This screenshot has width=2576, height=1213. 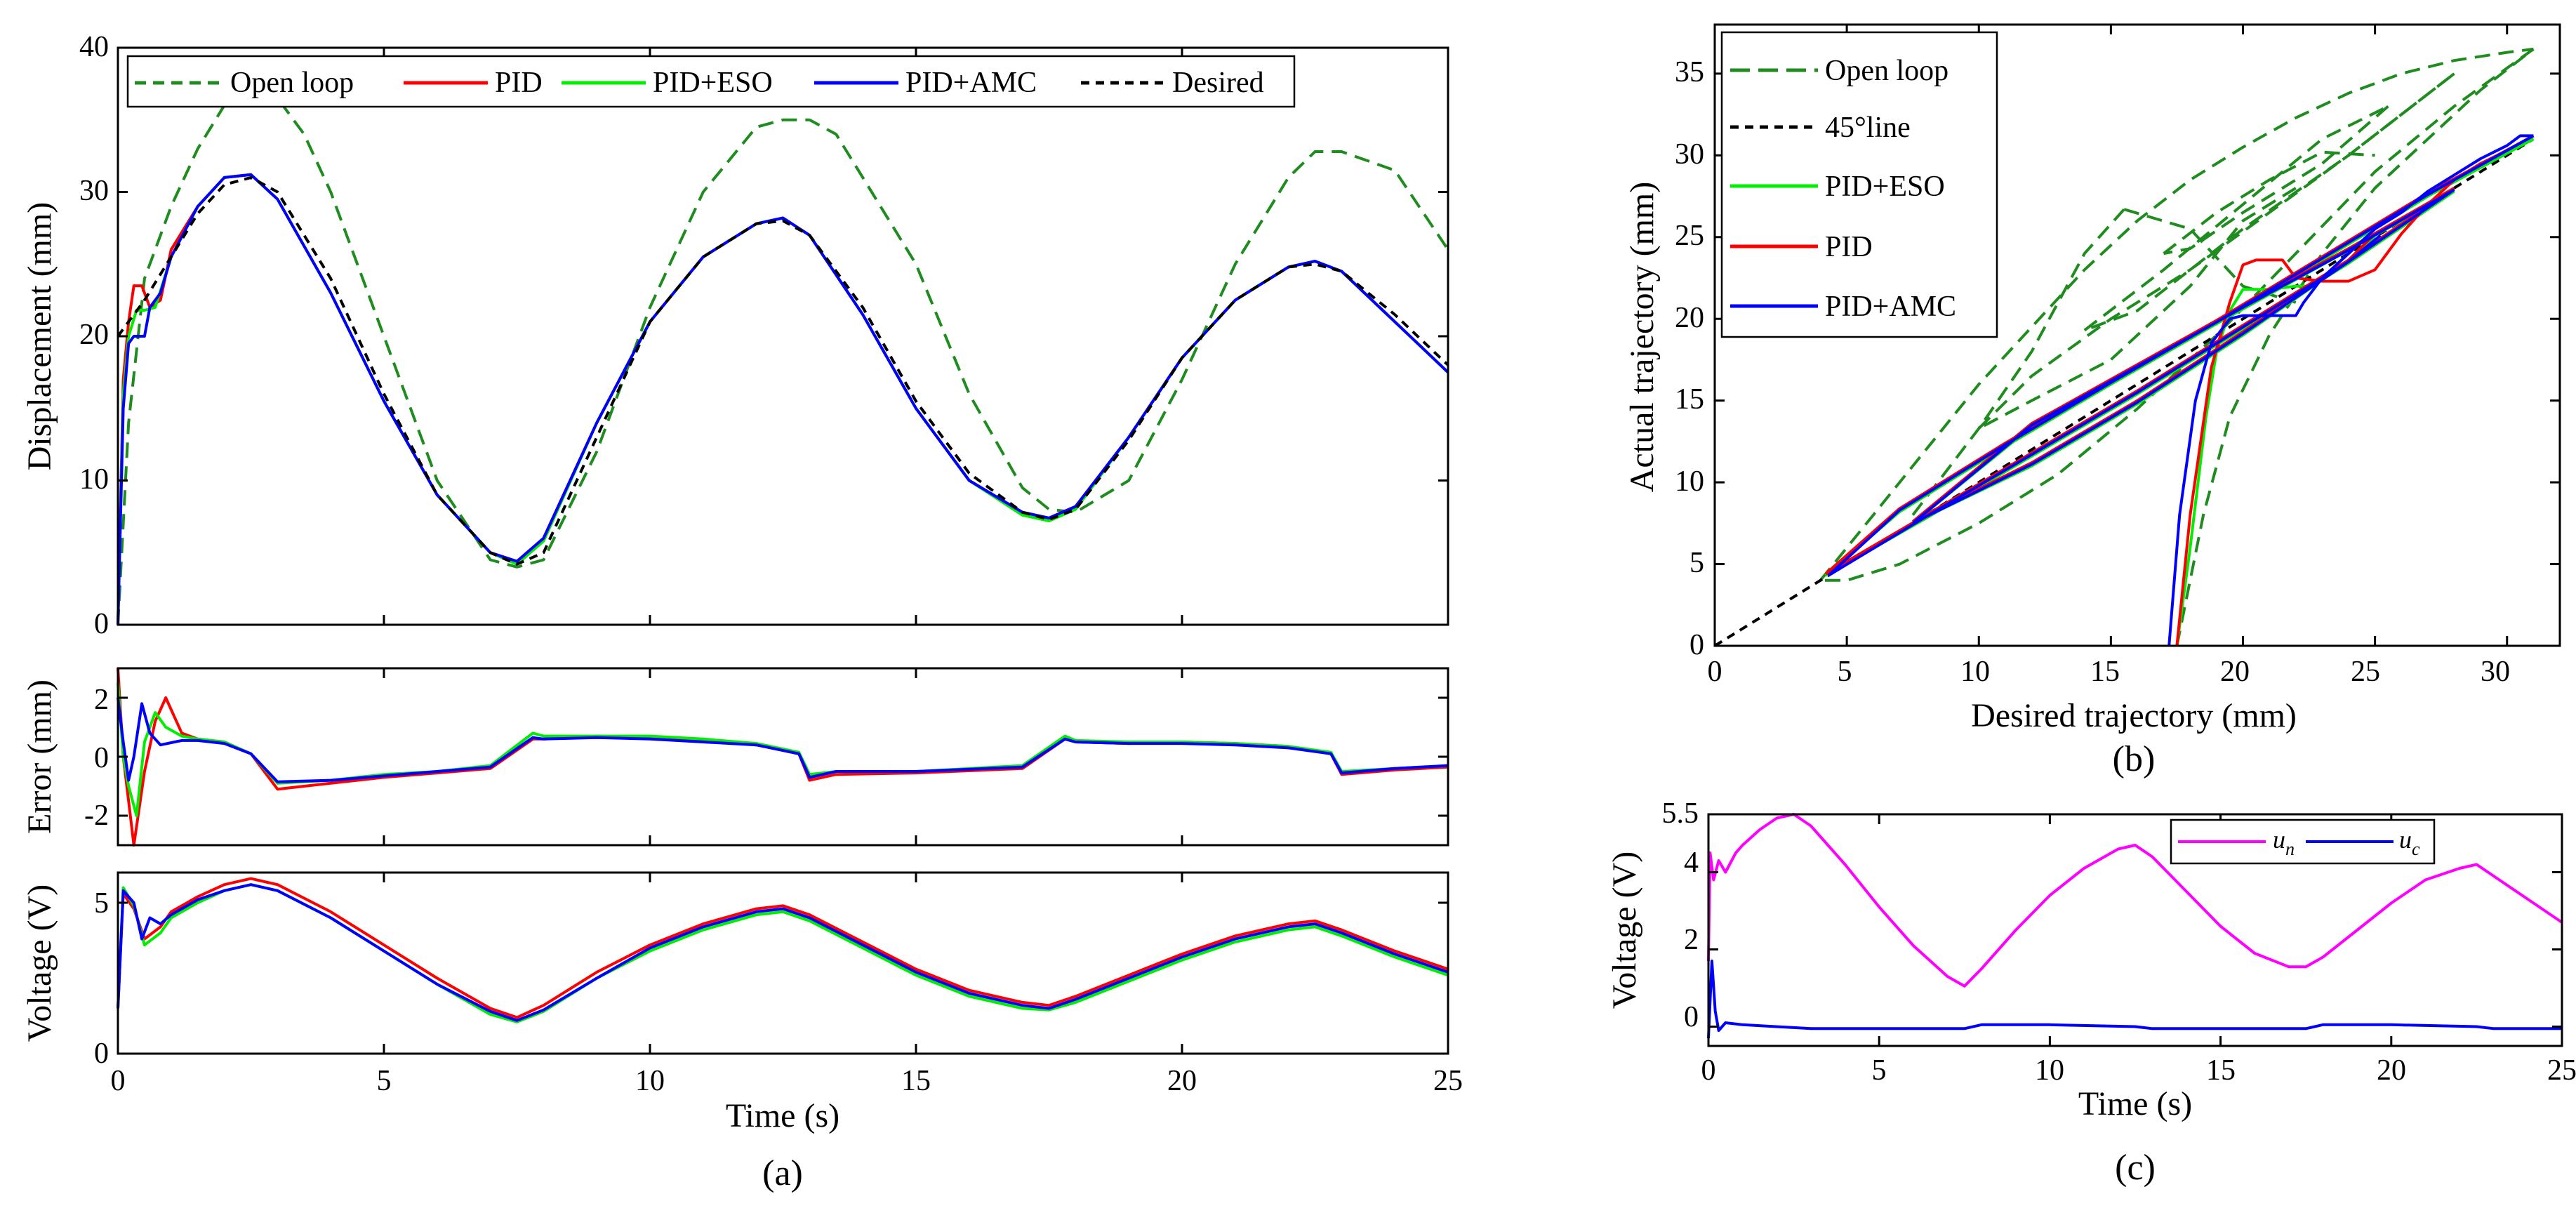 I want to click on panel-a-voltage-series, so click(x=783, y=950).